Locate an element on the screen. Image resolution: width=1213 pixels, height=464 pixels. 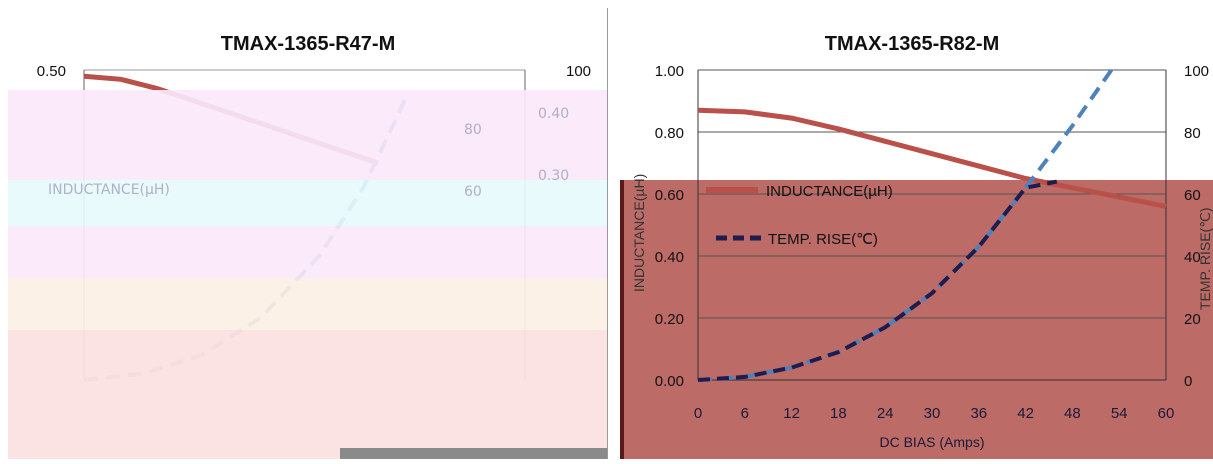
right-right-tick-label: 40 is located at coordinates (1192, 257).